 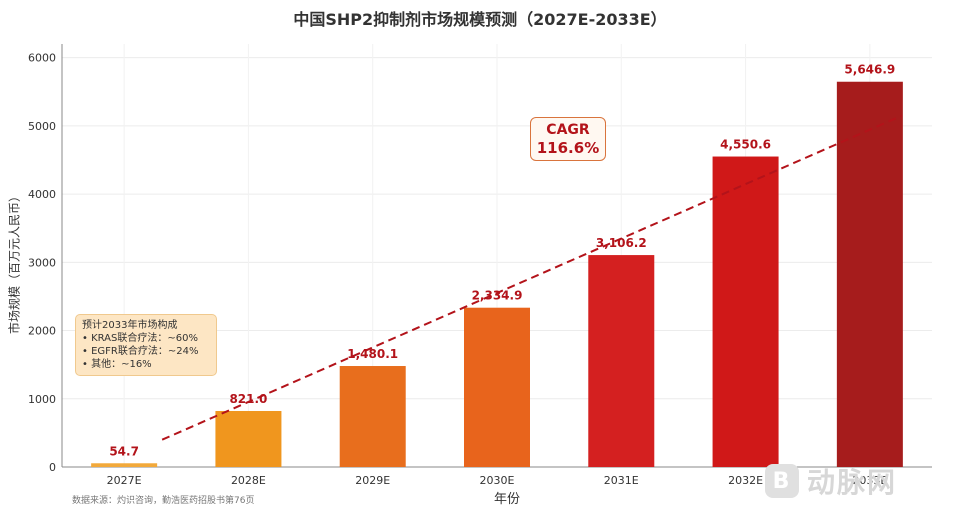 I want to click on cagr-annotation: CAGR 116.6%, so click(x=568, y=139).